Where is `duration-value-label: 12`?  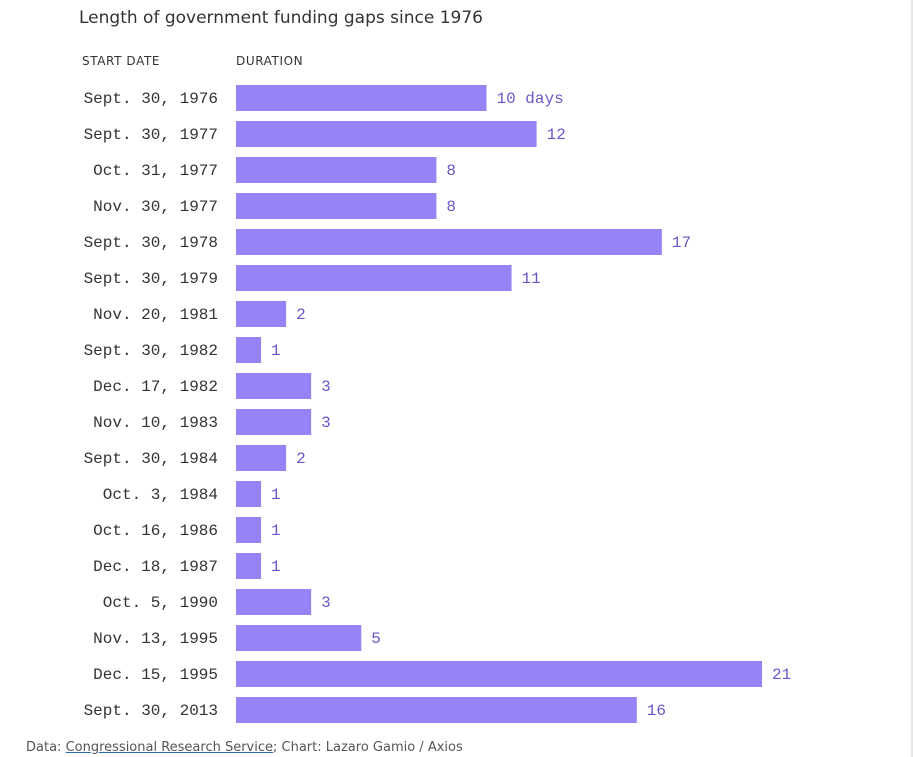
duration-value-label: 12 is located at coordinates (556, 135).